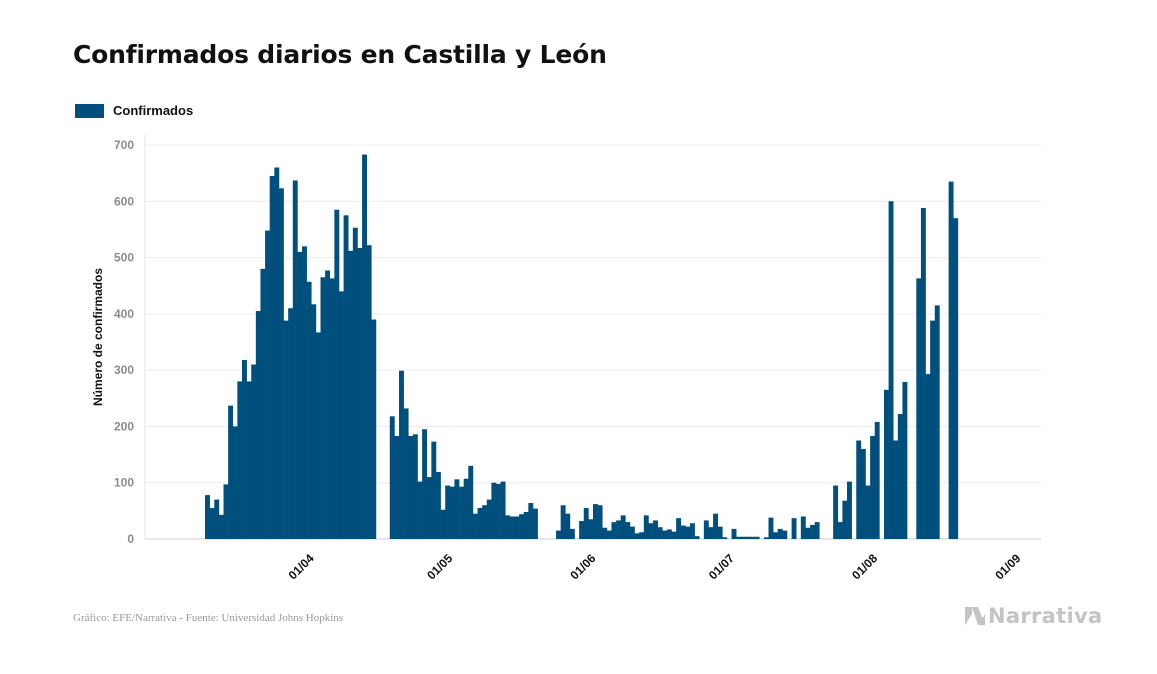 The height and width of the screenshot is (674, 1157). What do you see at coordinates (124, 258) in the screenshot?
I see `y-tick-label: 500` at bounding box center [124, 258].